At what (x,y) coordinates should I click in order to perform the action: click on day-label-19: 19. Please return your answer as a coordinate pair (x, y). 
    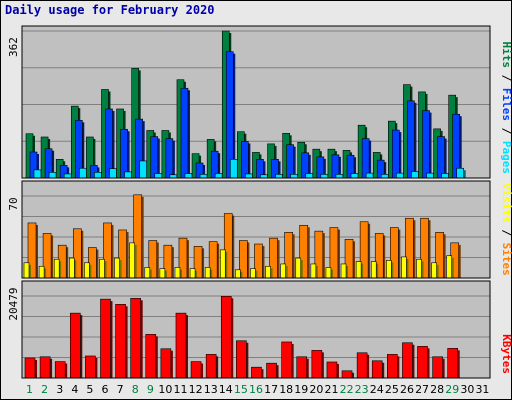
    Looking at the image, I should click on (301, 389).